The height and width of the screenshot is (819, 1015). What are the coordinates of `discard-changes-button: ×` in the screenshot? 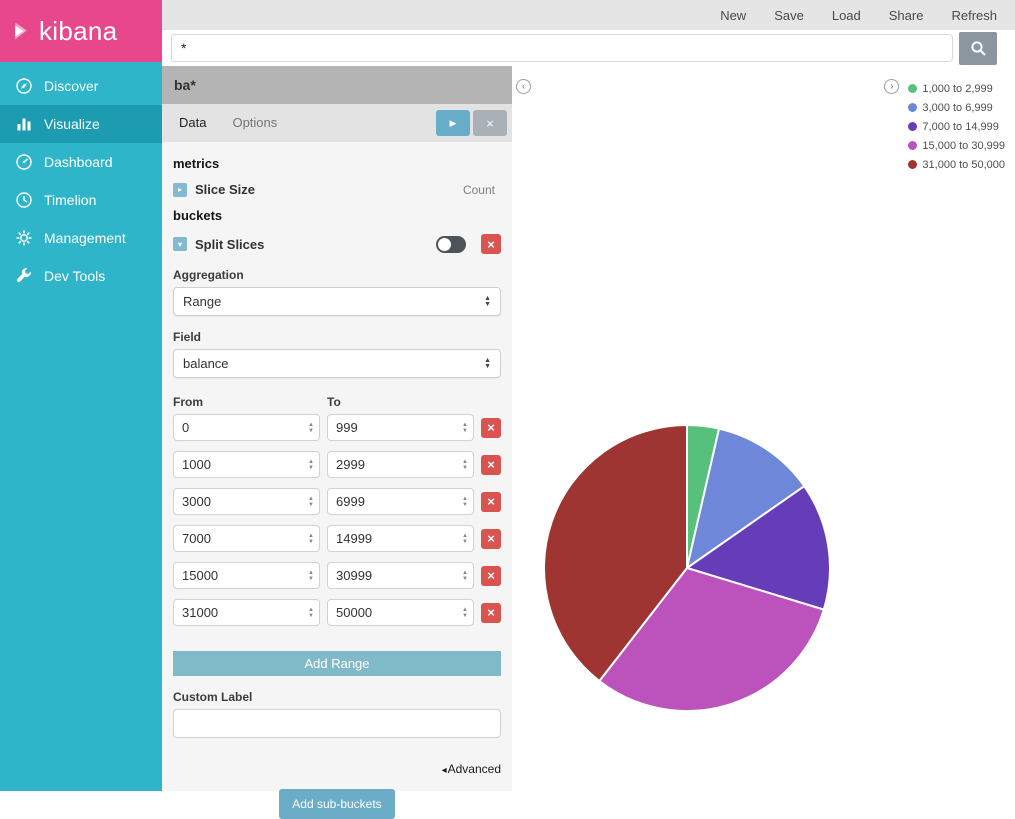 It's located at (490, 123).